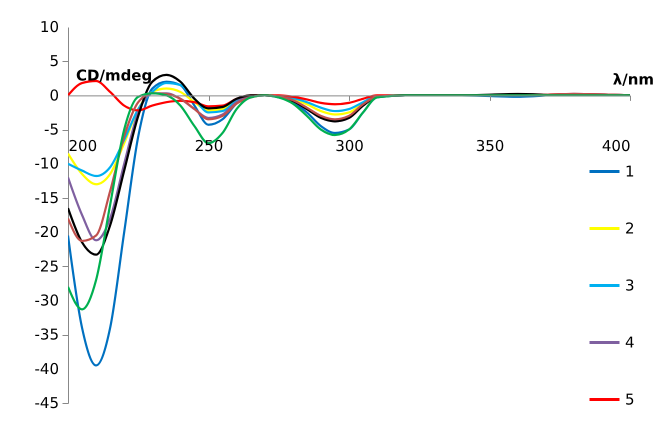  Describe the element at coordinates (630, 399) in the screenshot. I see `legend-label: 5` at that location.